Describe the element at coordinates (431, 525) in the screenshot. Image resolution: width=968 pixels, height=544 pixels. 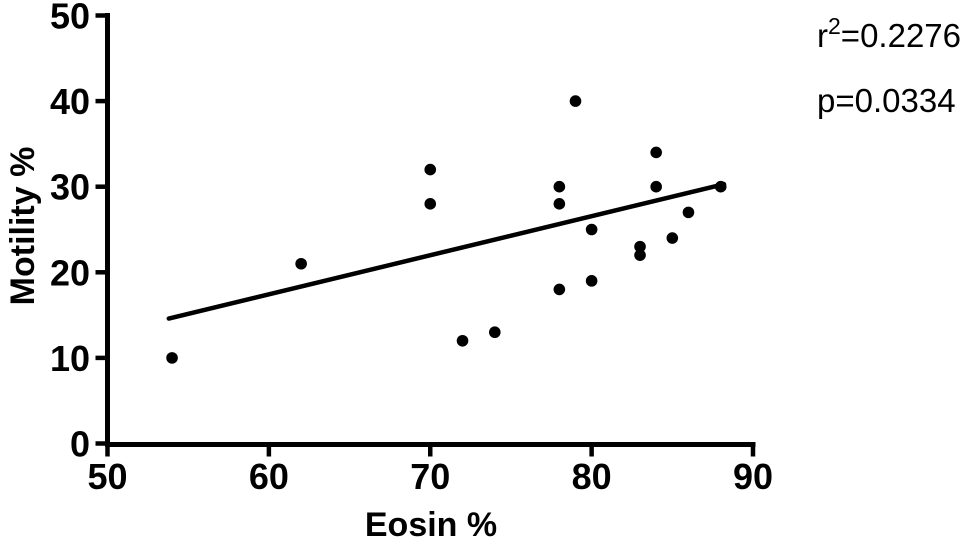
I see `x-axis-title: Eosin %` at that location.